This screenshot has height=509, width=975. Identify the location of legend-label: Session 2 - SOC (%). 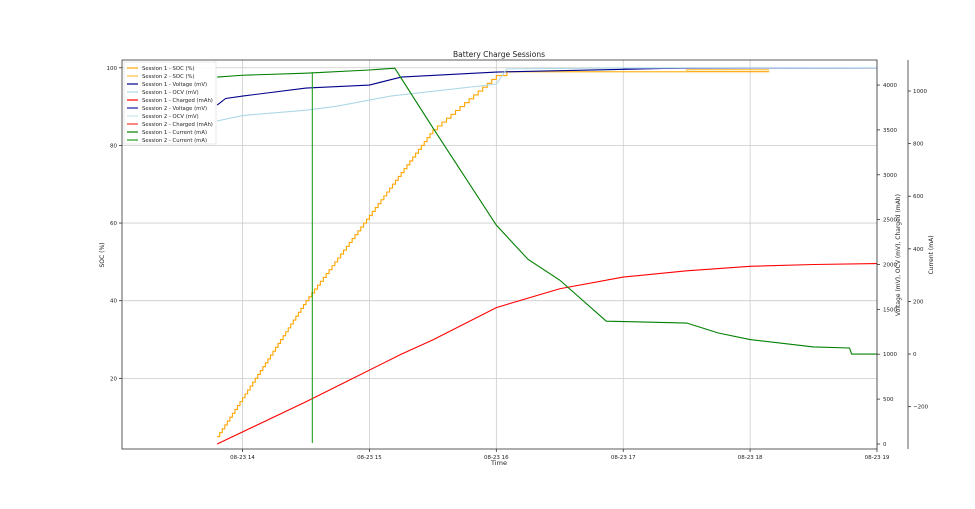
(168, 77).